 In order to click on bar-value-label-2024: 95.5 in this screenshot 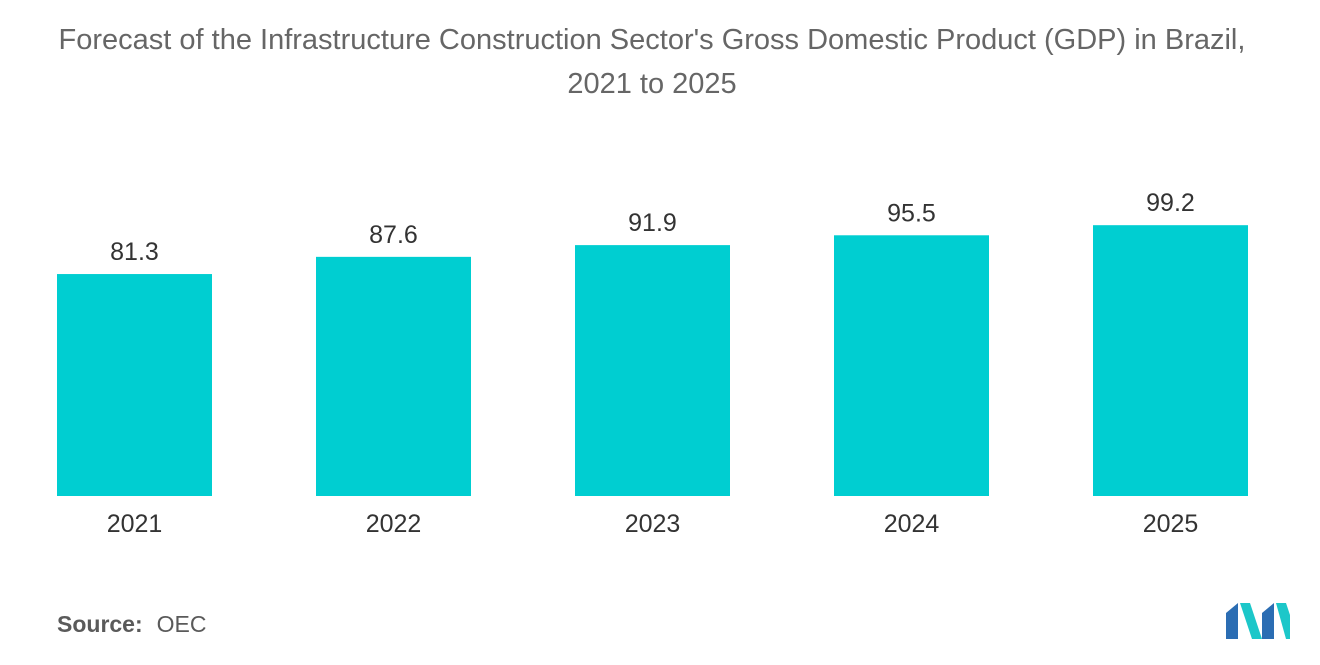, I will do `click(911, 213)`.